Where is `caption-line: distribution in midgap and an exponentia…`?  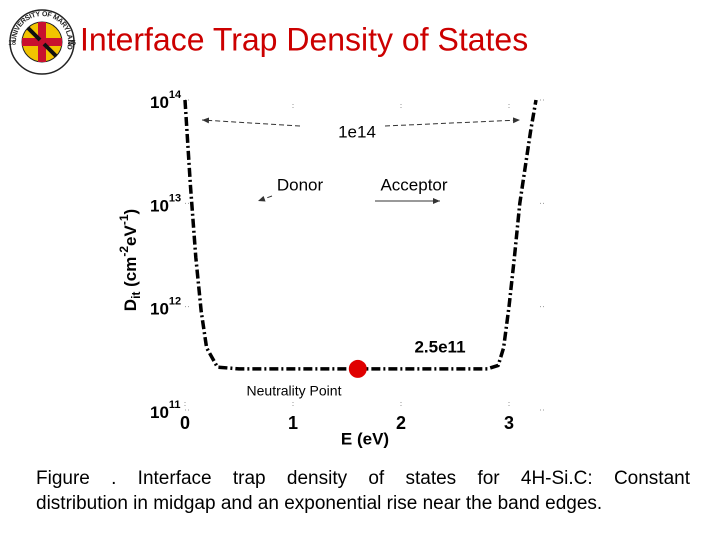 caption-line: distribution in midgap and an exponentia… is located at coordinates (319, 503).